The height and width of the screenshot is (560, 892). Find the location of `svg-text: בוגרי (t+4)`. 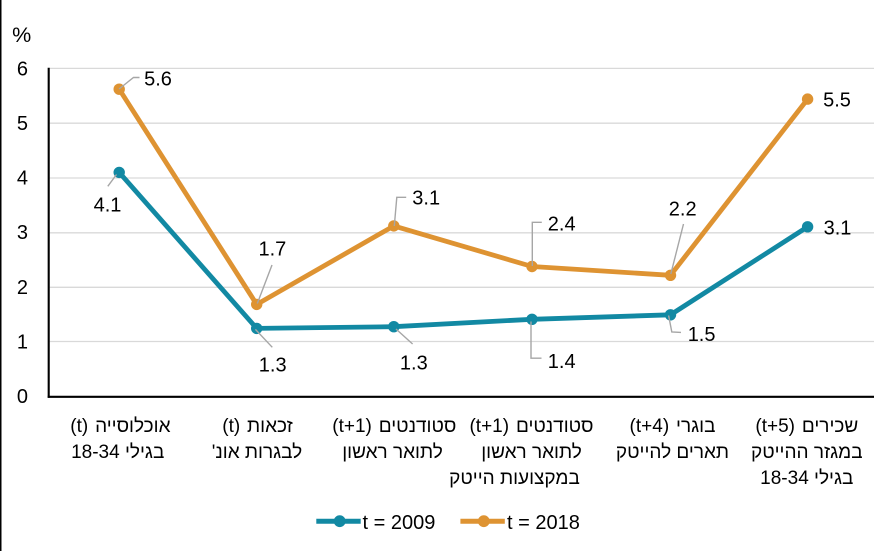

svg-text: בוגרי (t+4) is located at coordinates (673, 426).